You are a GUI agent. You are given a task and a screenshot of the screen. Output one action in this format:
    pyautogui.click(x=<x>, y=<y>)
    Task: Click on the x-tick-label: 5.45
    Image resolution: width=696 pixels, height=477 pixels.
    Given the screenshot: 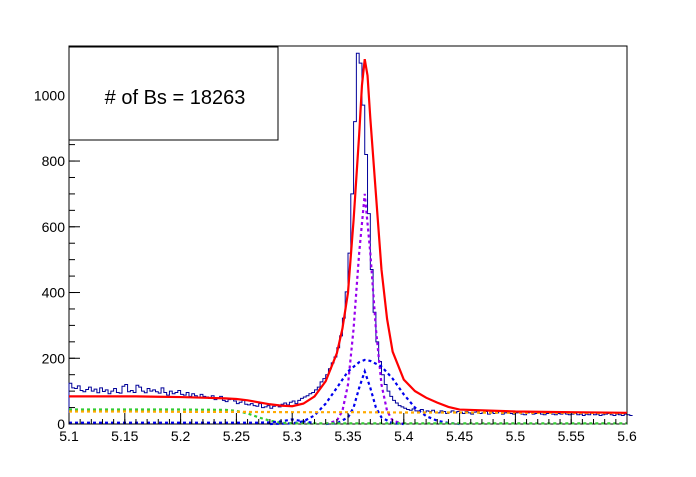 What is the action you would take?
    pyautogui.click(x=459, y=436)
    